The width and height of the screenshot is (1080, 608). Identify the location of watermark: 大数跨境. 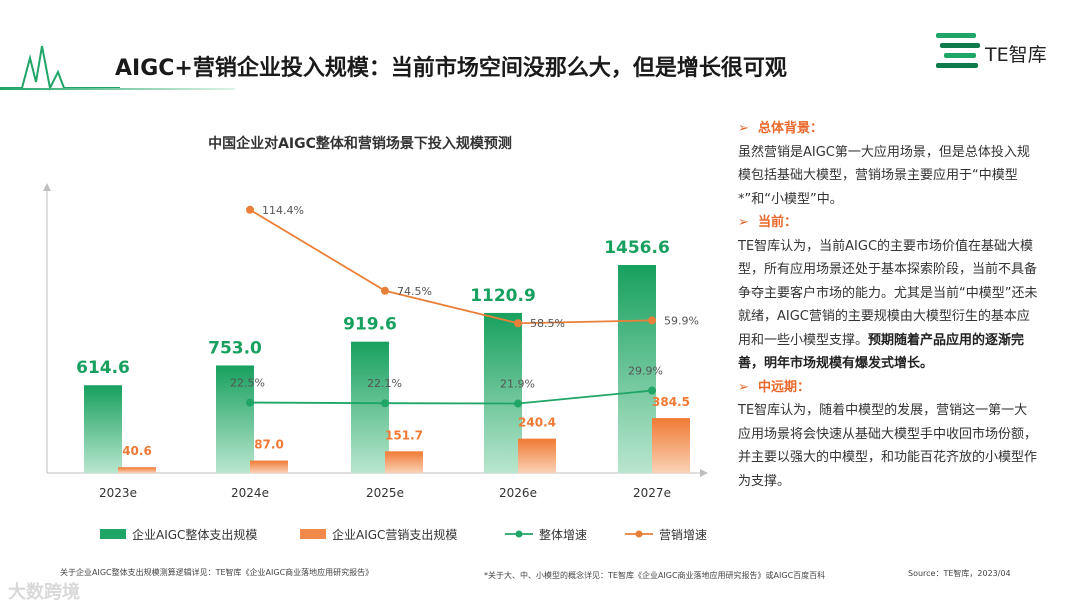
(44, 592).